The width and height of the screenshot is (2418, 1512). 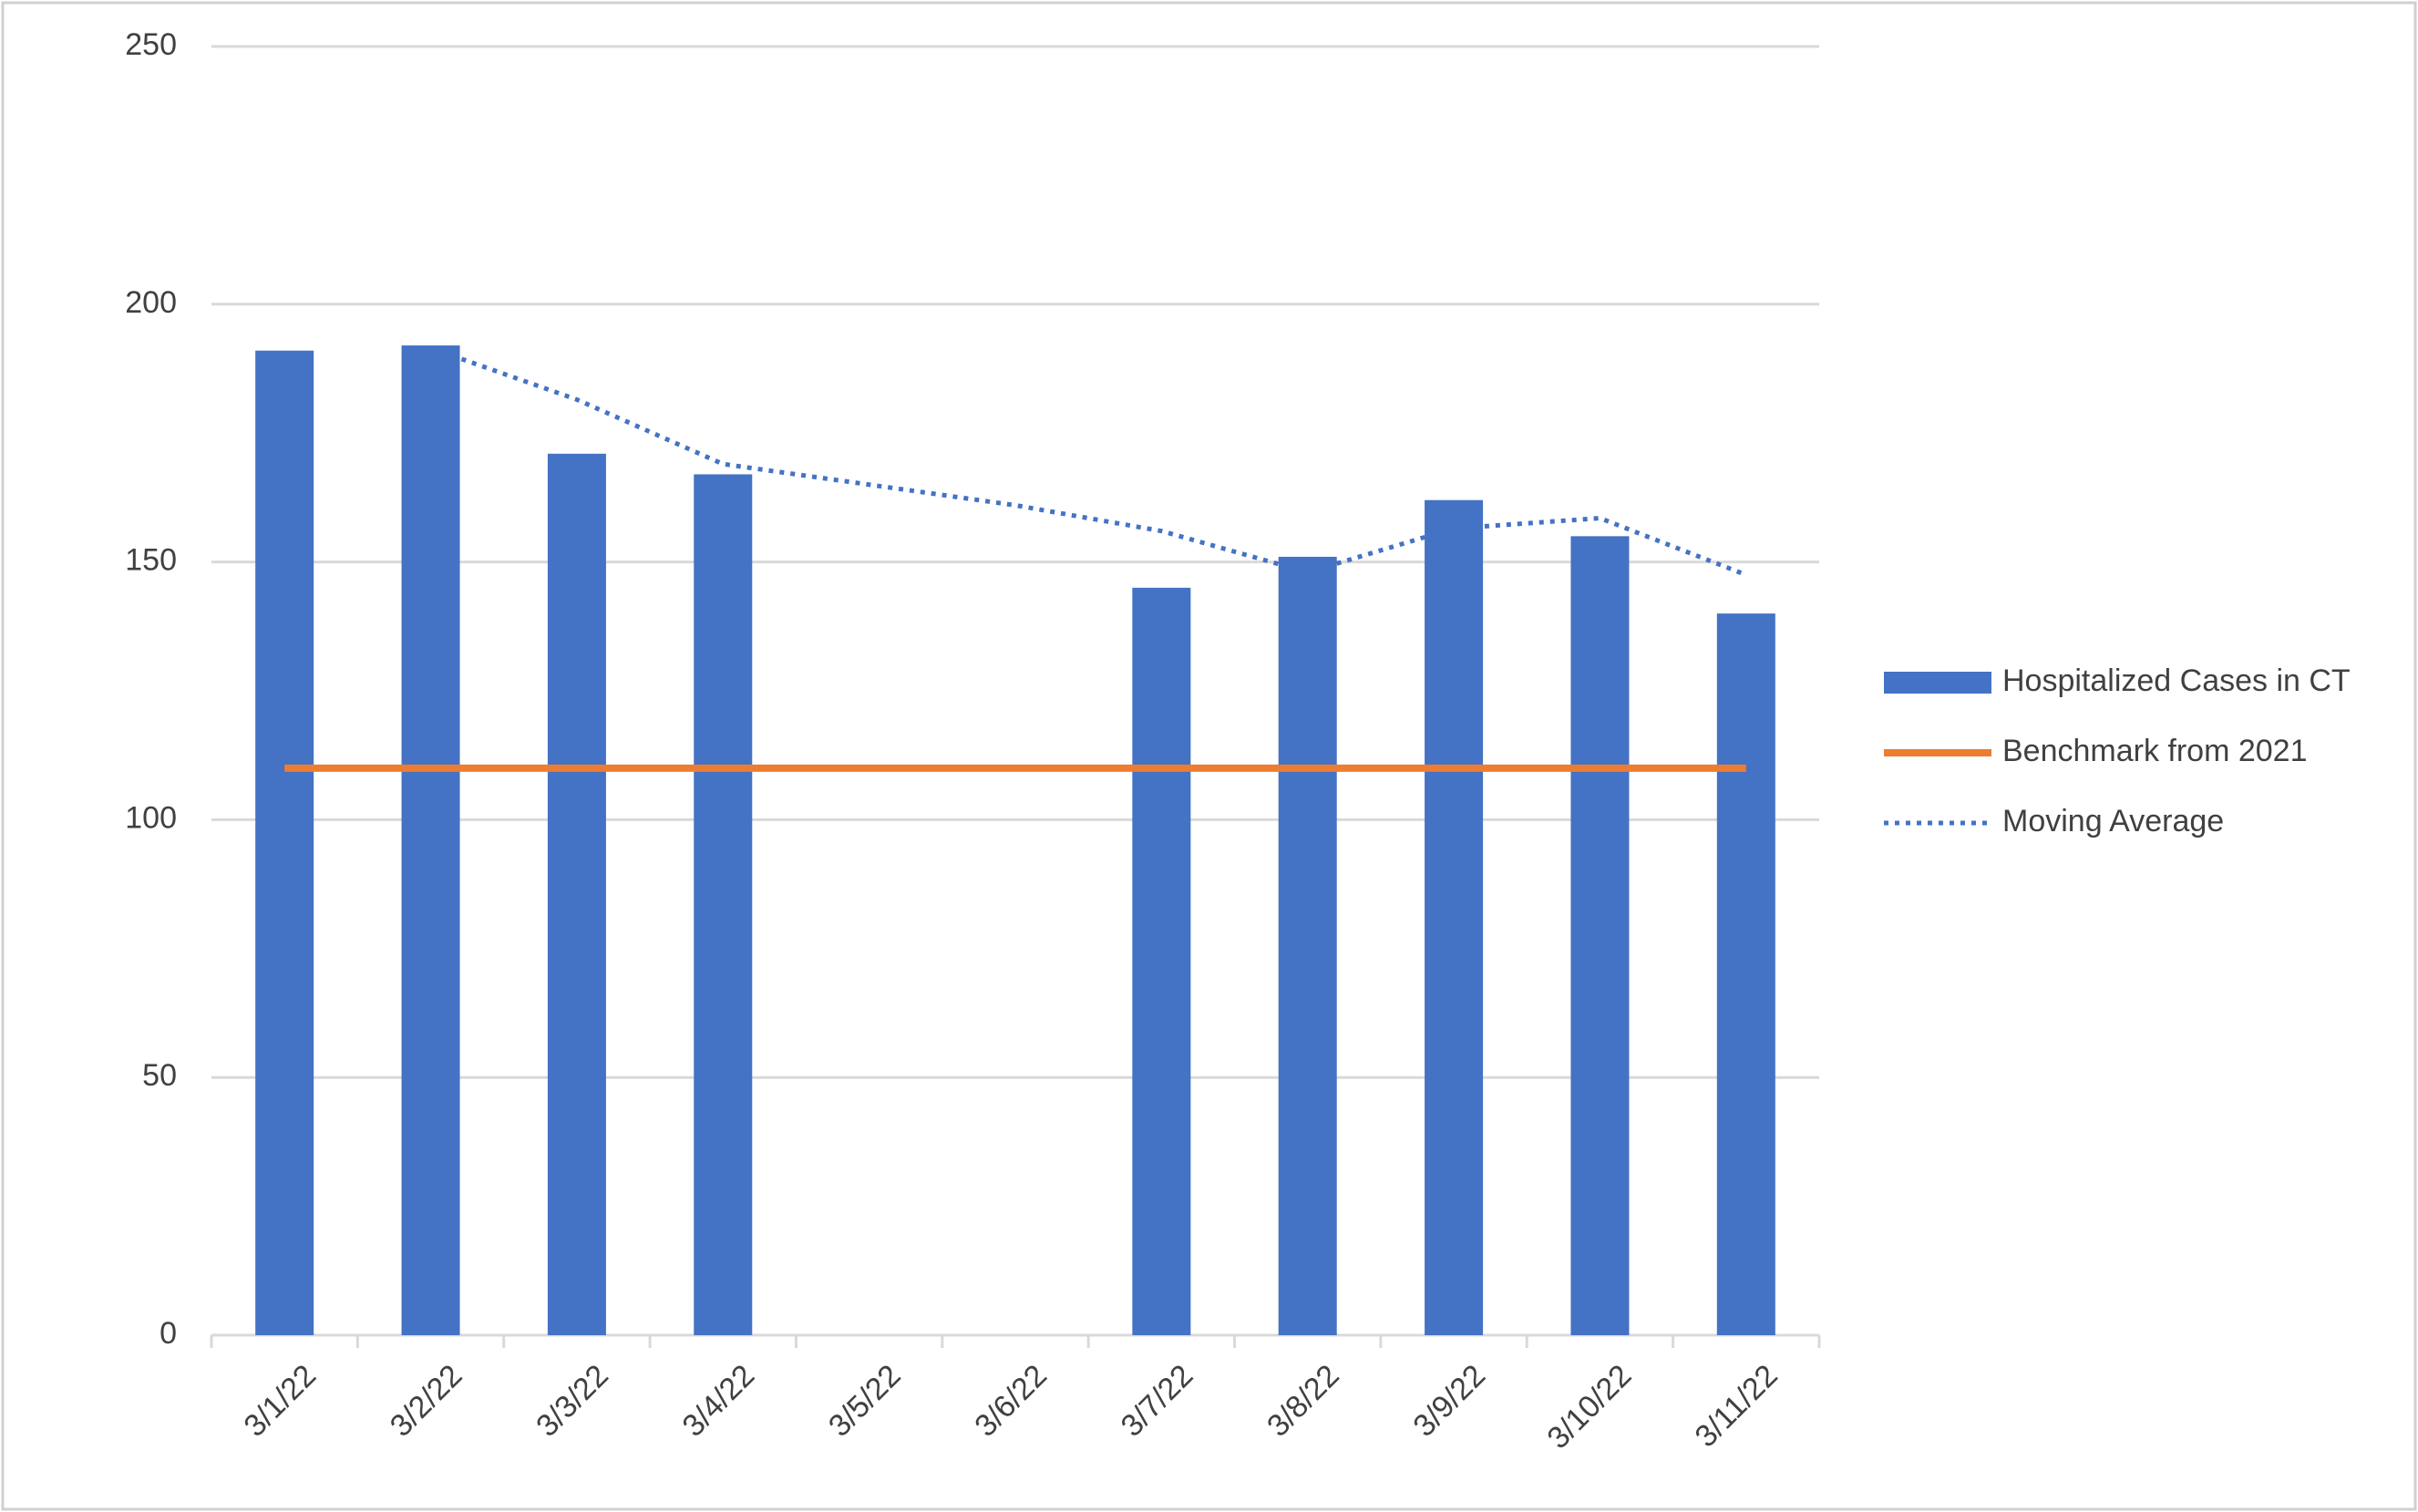 What do you see at coordinates (168, 1333) in the screenshot?
I see `y-tick-label: 0` at bounding box center [168, 1333].